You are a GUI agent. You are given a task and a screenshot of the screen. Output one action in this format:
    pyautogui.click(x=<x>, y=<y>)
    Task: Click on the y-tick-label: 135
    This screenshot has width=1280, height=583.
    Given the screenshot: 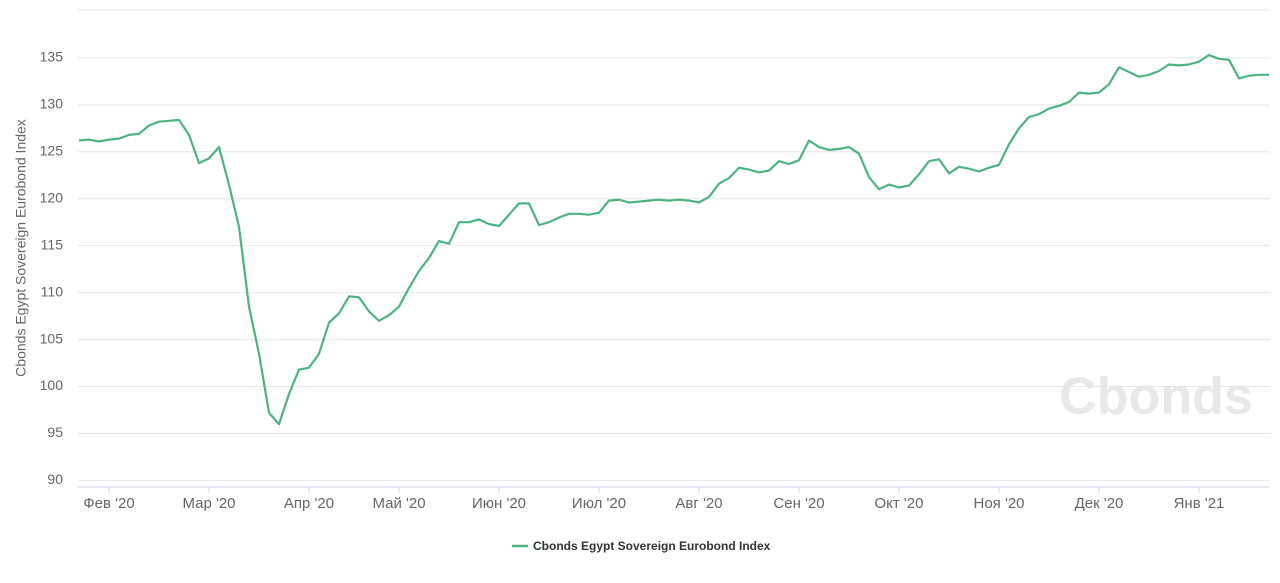 What is the action you would take?
    pyautogui.click(x=52, y=57)
    